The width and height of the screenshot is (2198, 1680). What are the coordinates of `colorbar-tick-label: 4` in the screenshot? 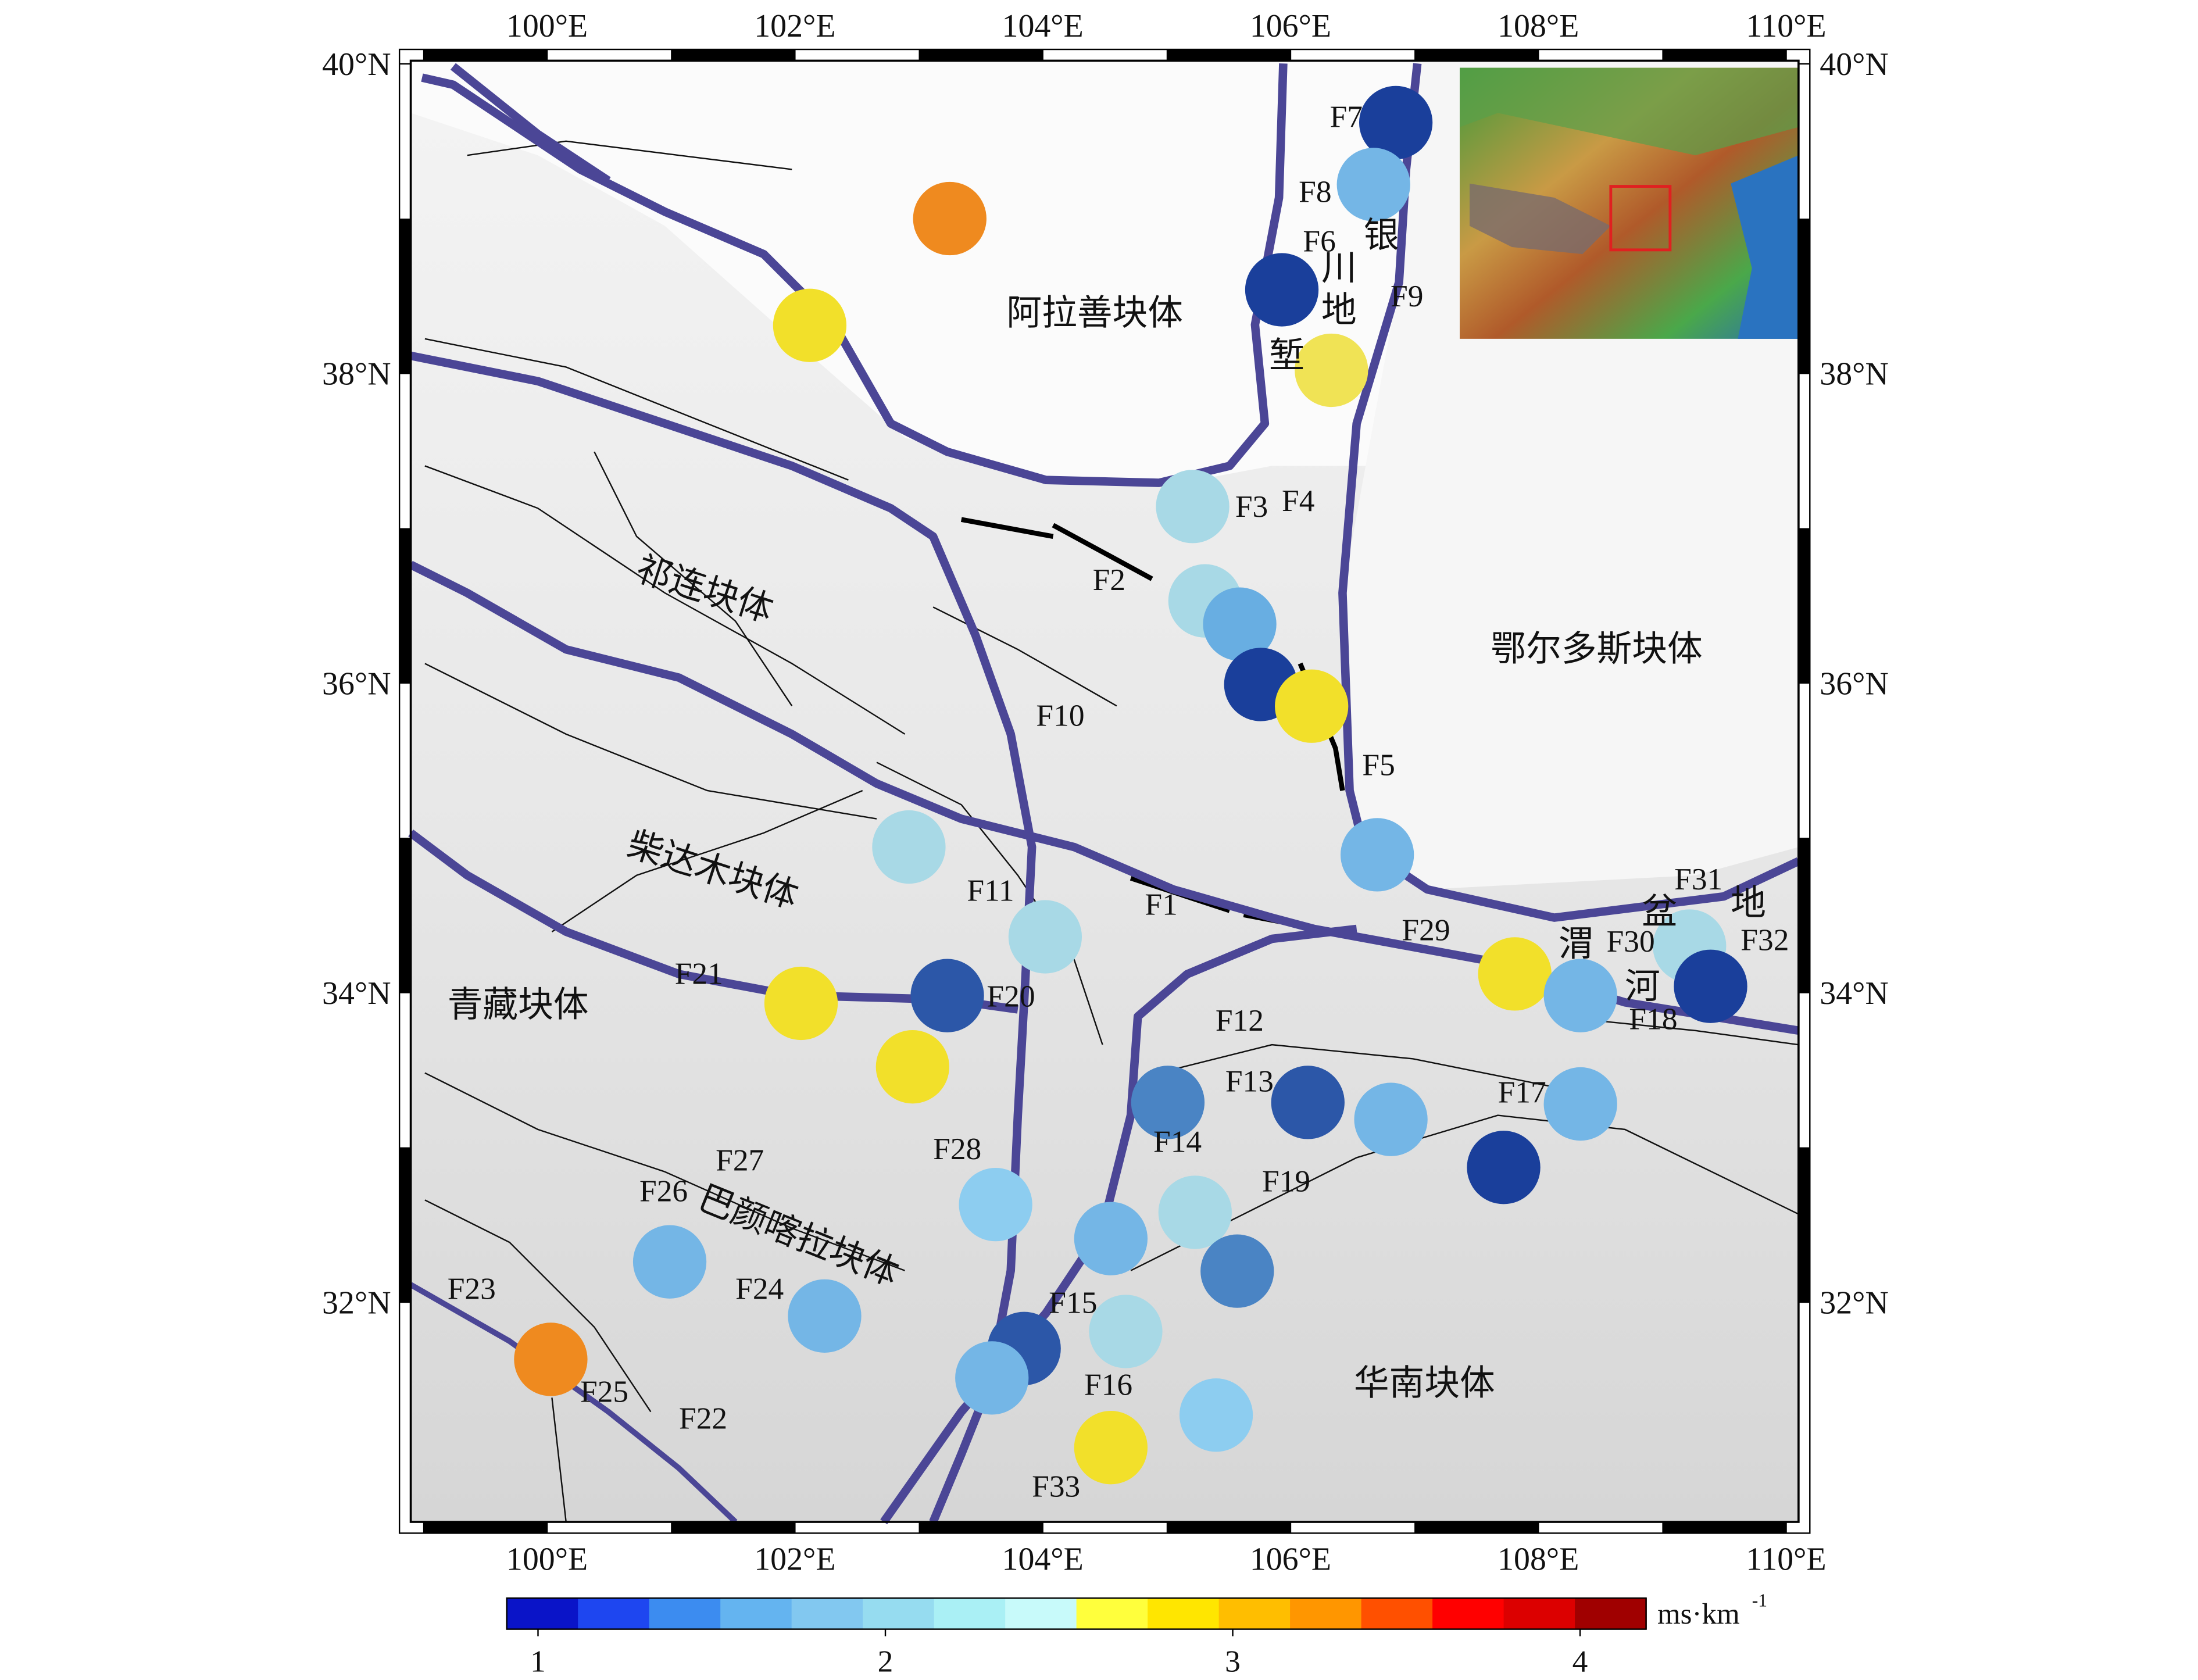 It's located at (1580, 1661).